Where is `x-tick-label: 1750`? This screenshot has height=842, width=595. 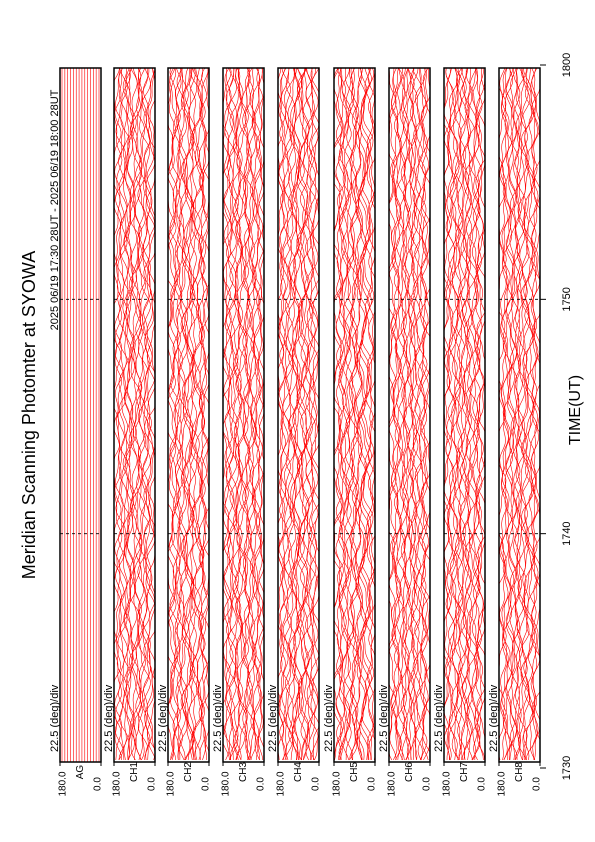
x-tick-label: 1750 is located at coordinates (567, 299).